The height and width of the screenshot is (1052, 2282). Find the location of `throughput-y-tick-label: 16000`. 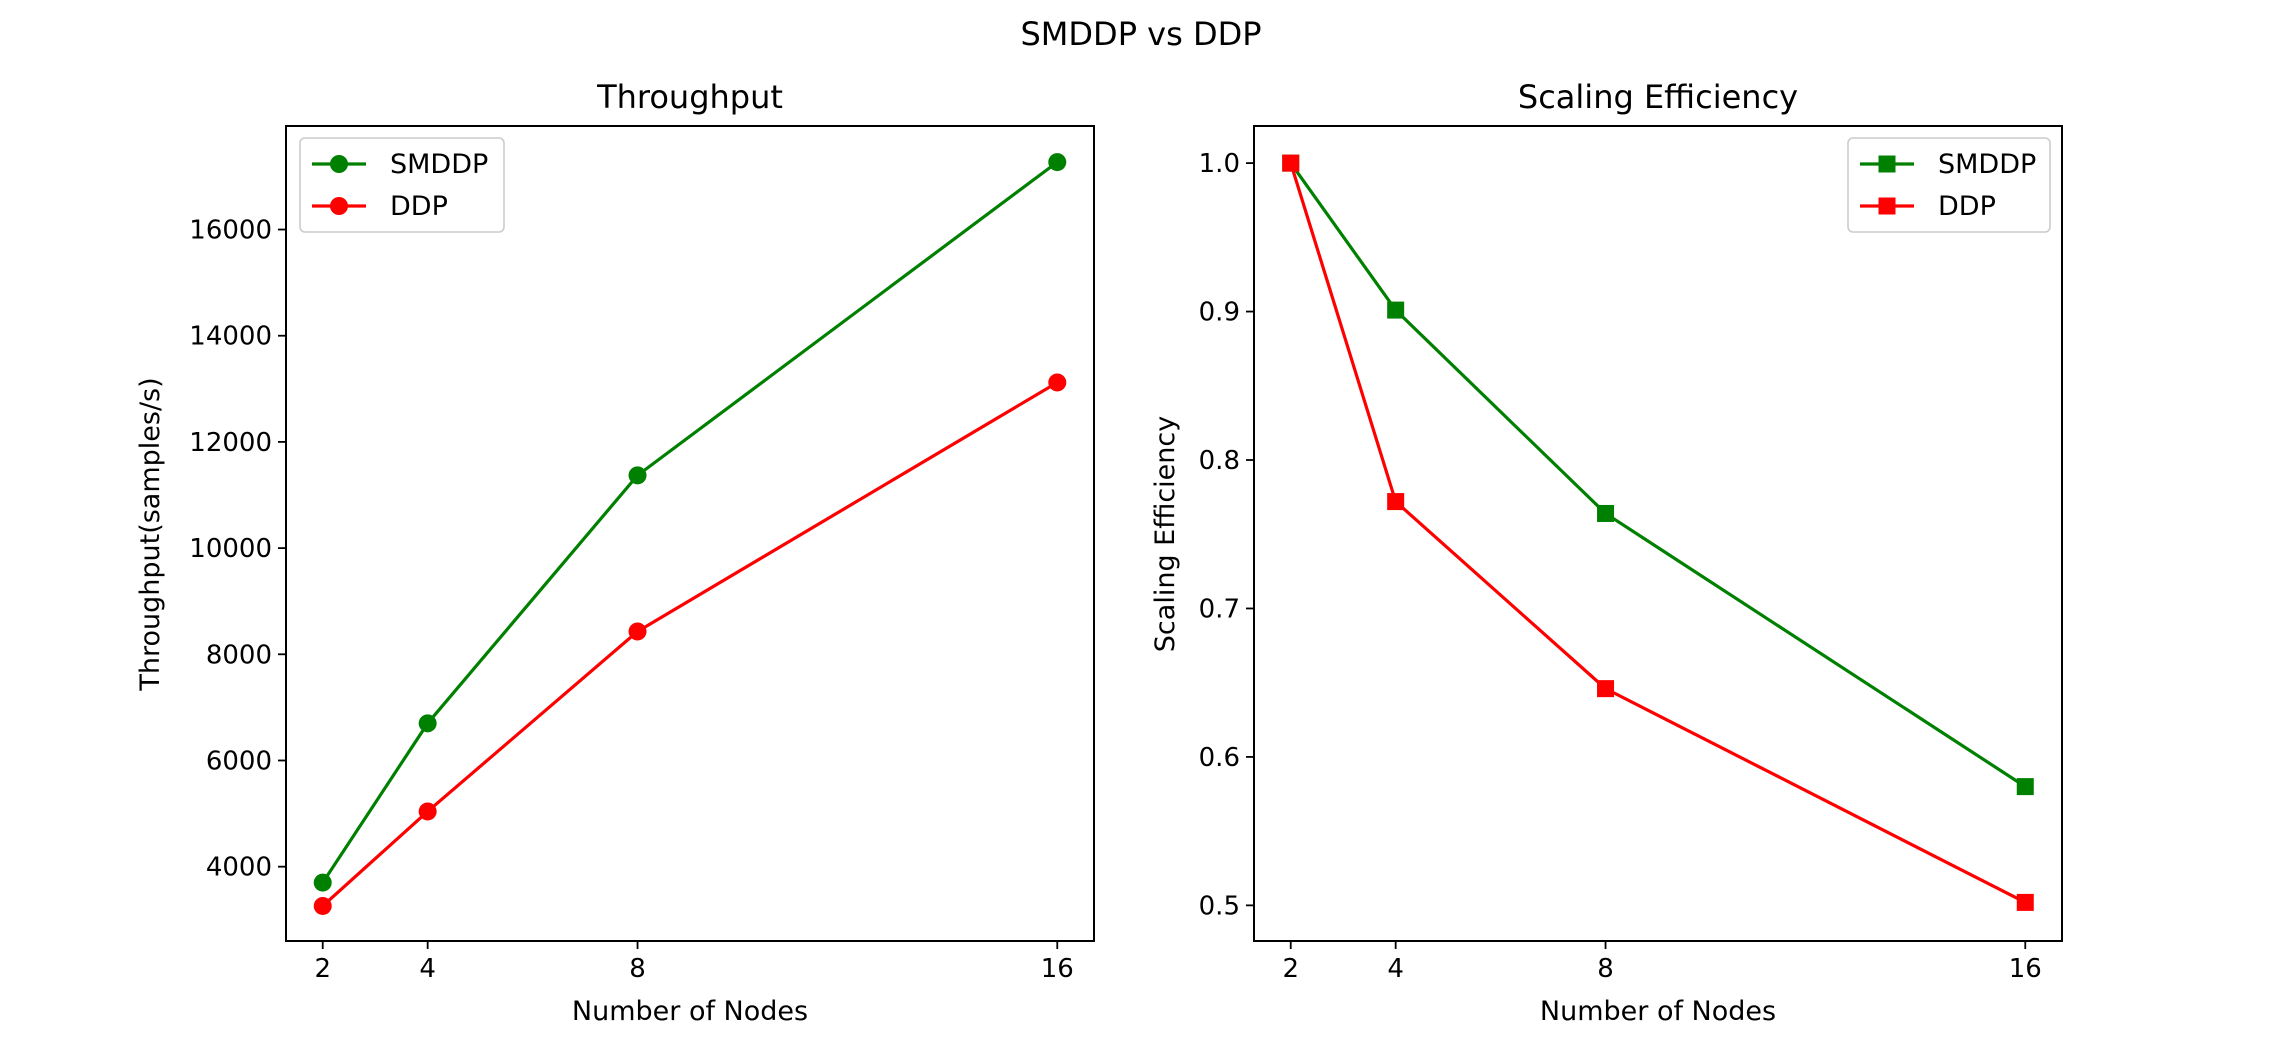

throughput-y-tick-label: 16000 is located at coordinates (230, 231).